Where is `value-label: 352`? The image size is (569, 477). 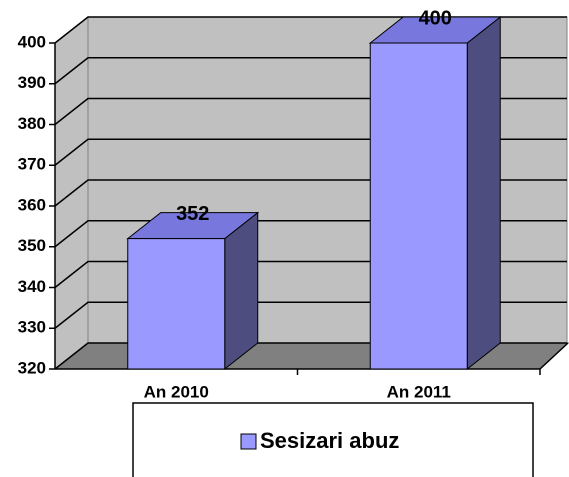
value-label: 352 is located at coordinates (192, 214).